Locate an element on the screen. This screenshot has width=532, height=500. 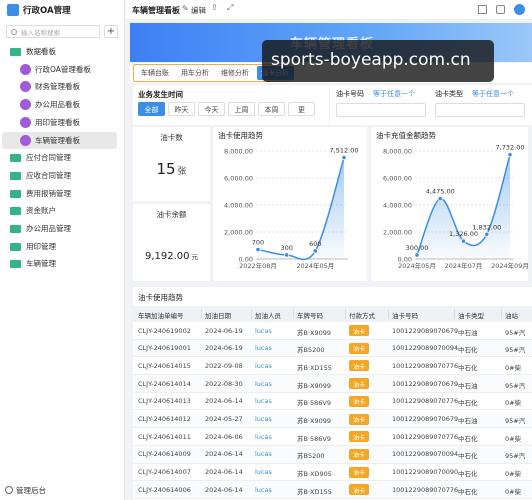
edit-button: 编辑 is located at coordinates (198, 10).